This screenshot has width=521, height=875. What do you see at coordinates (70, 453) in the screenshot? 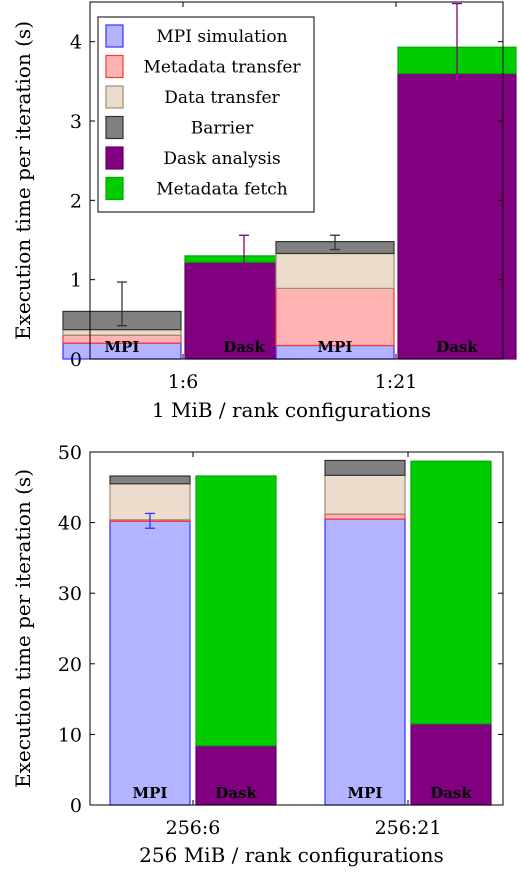
I see `y-tick-label: 50` at bounding box center [70, 453].